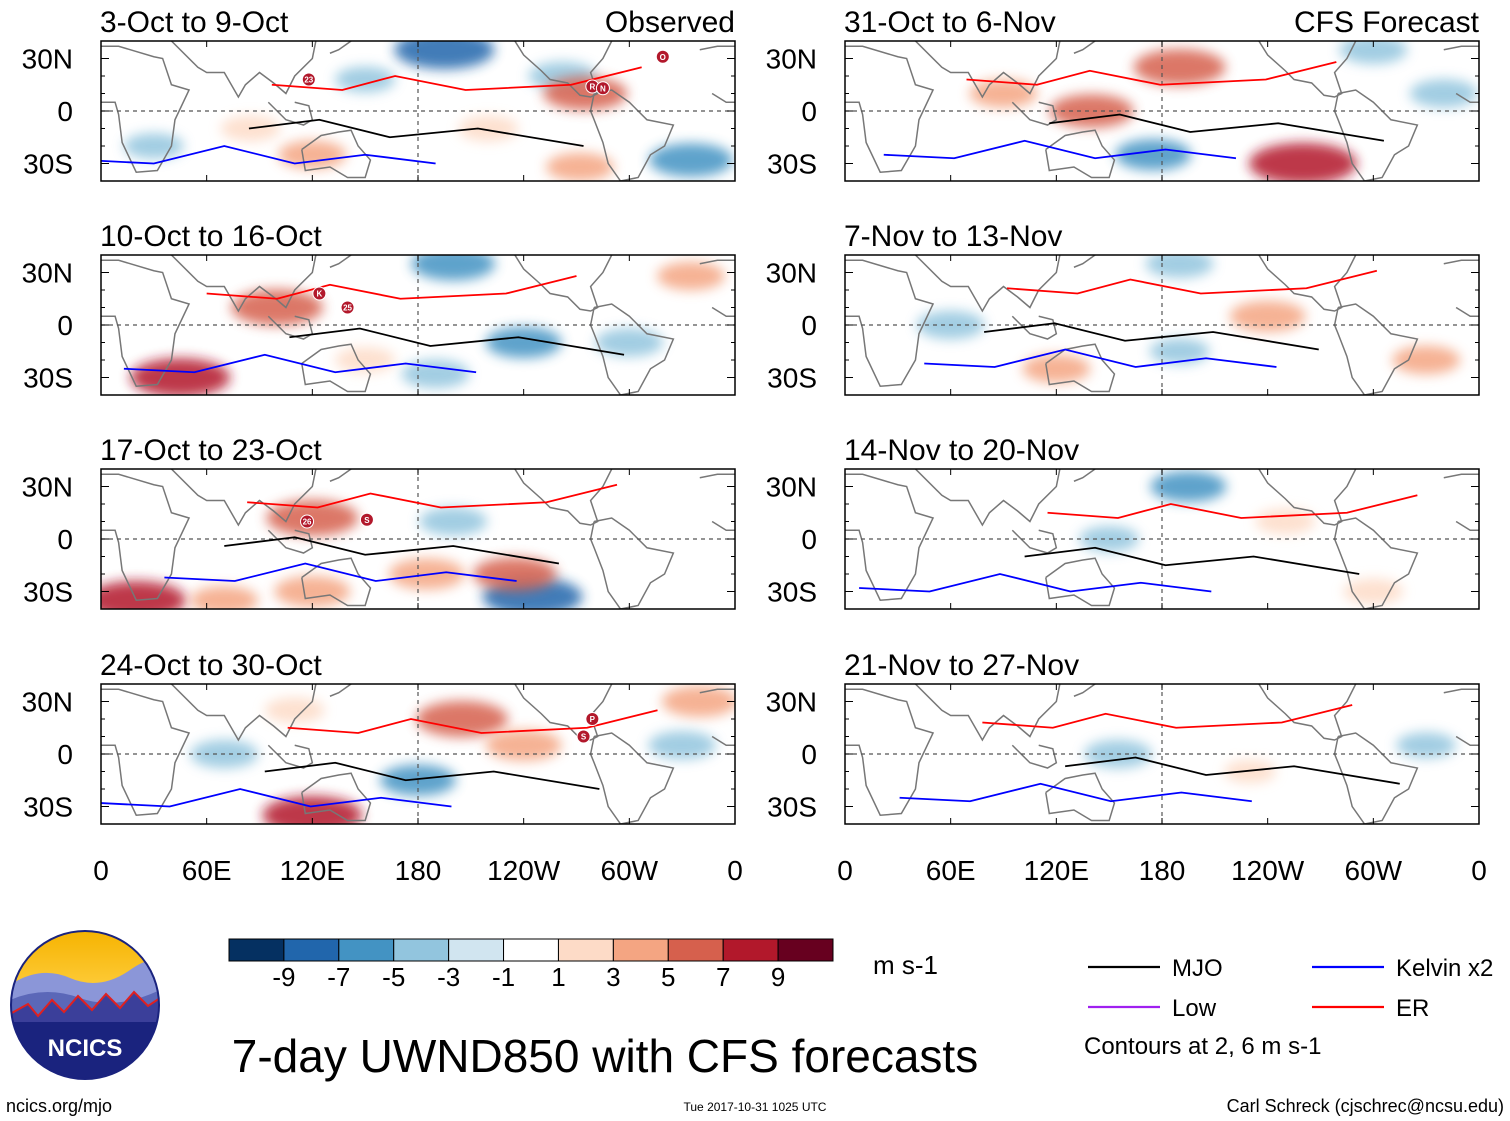  I want to click on figure-title: 7-day UWND850 with CFS forecasts, so click(605, 1056).